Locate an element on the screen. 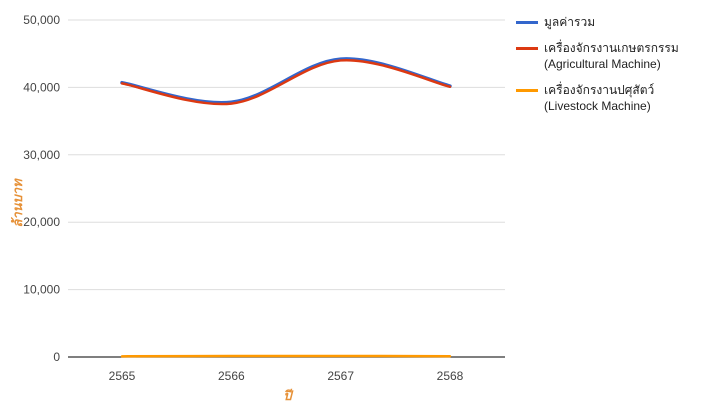  x-tick-label: 2566 is located at coordinates (231, 376).